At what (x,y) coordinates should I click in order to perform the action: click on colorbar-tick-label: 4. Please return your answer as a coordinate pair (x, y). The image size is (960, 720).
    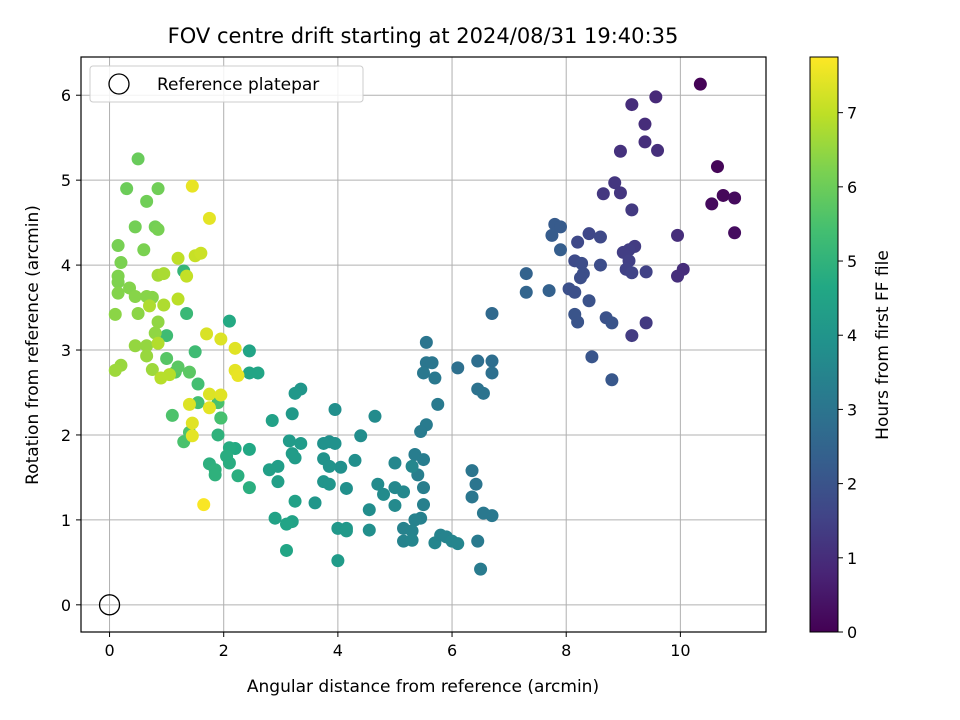
    Looking at the image, I should click on (852, 335).